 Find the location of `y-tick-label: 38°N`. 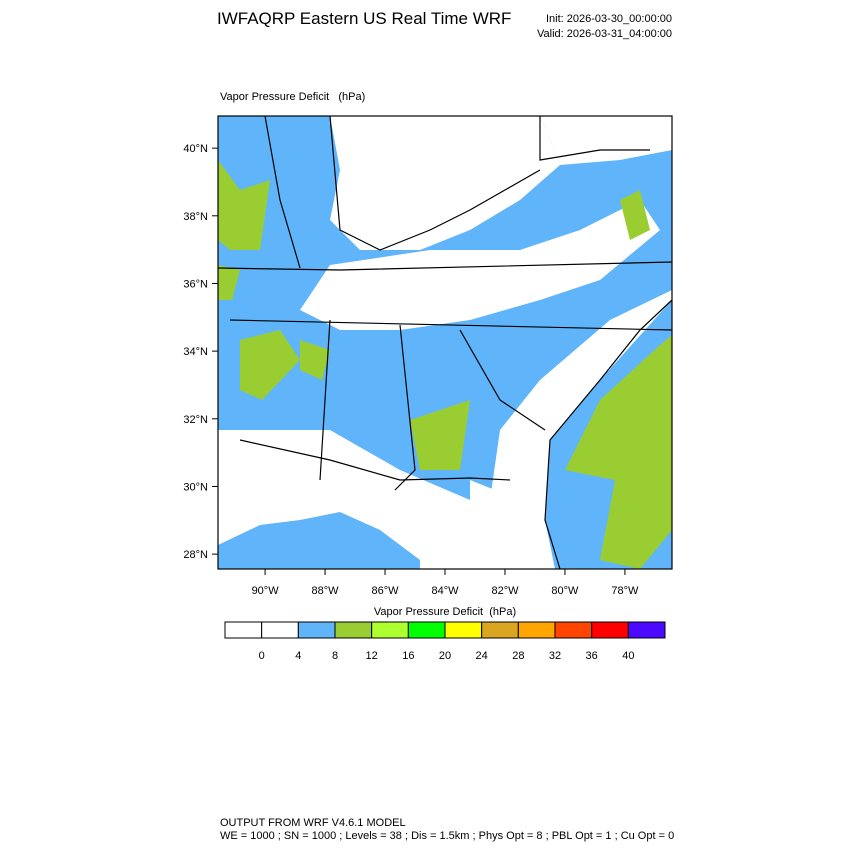

y-tick-label: 38°N is located at coordinates (195, 217).